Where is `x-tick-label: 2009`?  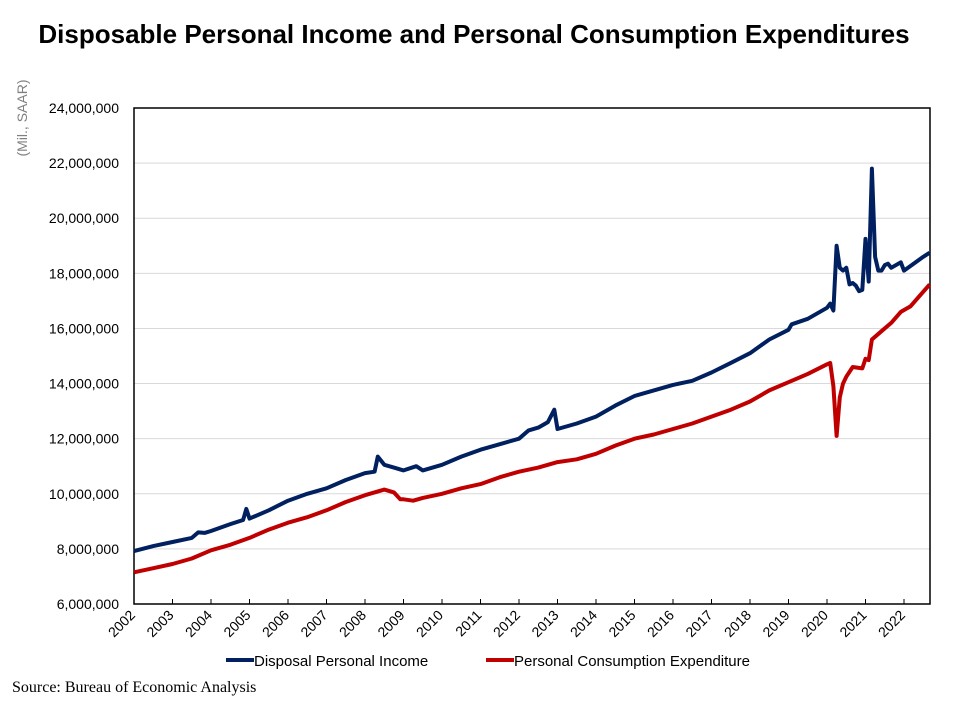
x-tick-label: 2009 is located at coordinates (390, 623).